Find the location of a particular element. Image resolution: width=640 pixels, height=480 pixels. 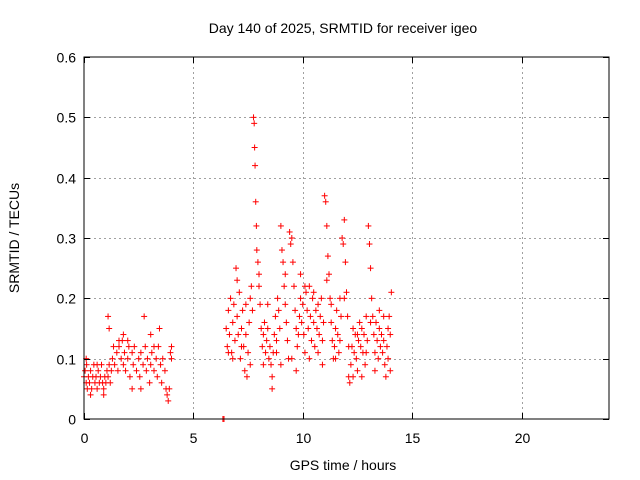

y-axis-label: SRMTID / TECUs is located at coordinates (14, 238).